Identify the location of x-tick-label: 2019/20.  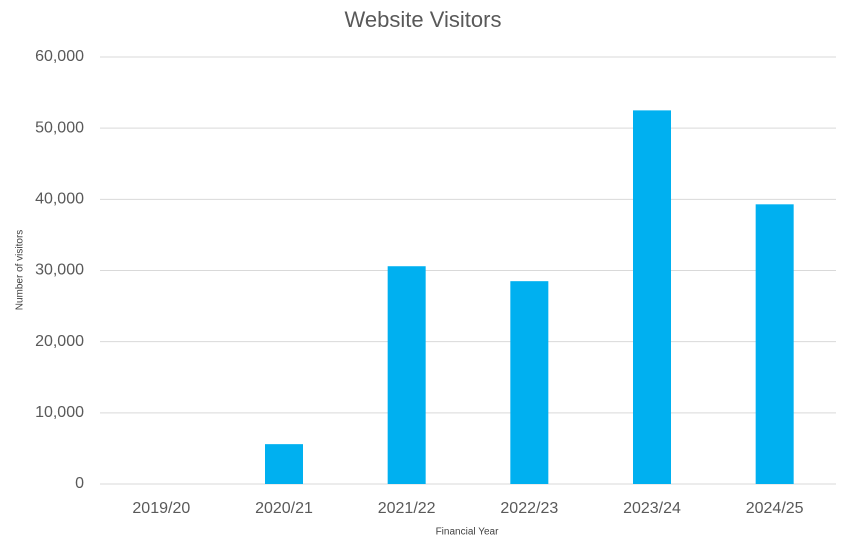
(161, 508).